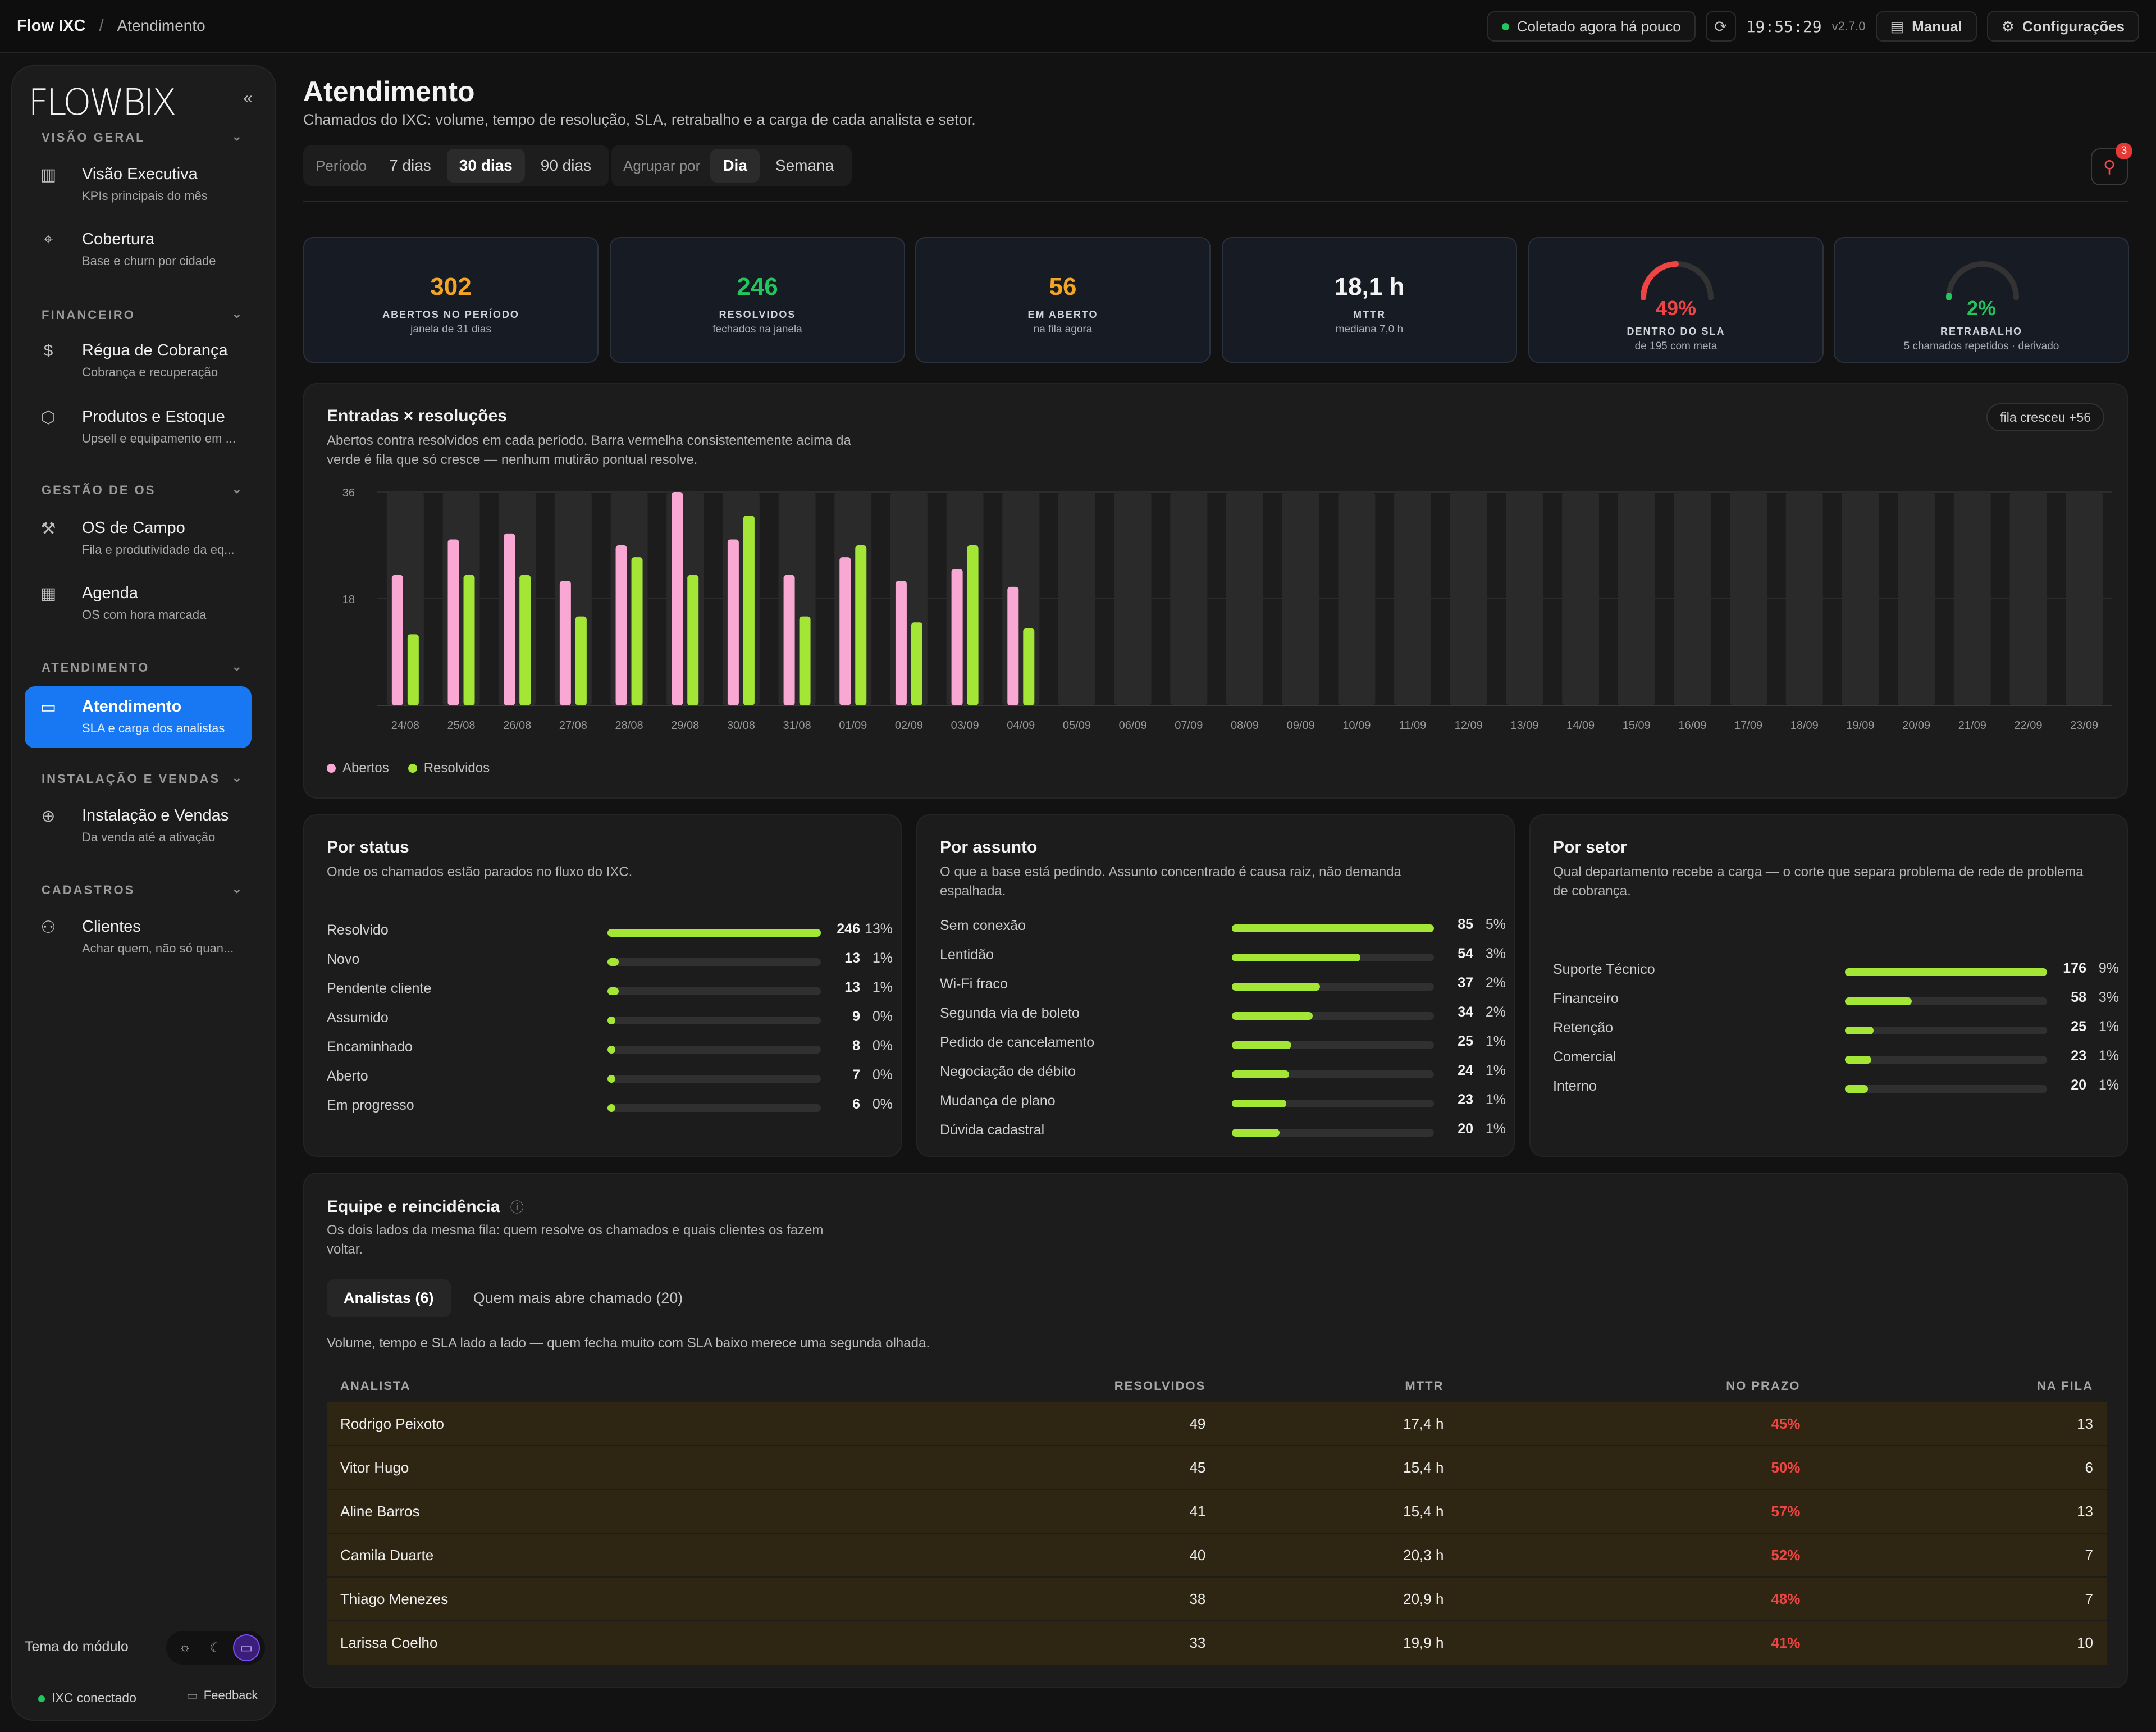 This screenshot has width=2156, height=1732. Describe the element at coordinates (1217, 1642) in the screenshot. I see `table-row: Larissa Coelho 33 19,9 h 41% 10` at that location.